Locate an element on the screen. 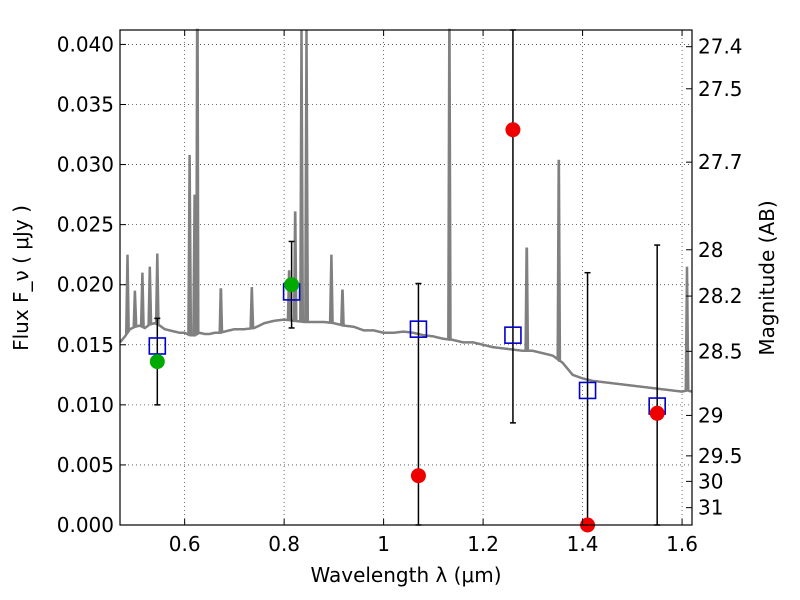  y-tick-label: 0.025 is located at coordinates (85, 225).